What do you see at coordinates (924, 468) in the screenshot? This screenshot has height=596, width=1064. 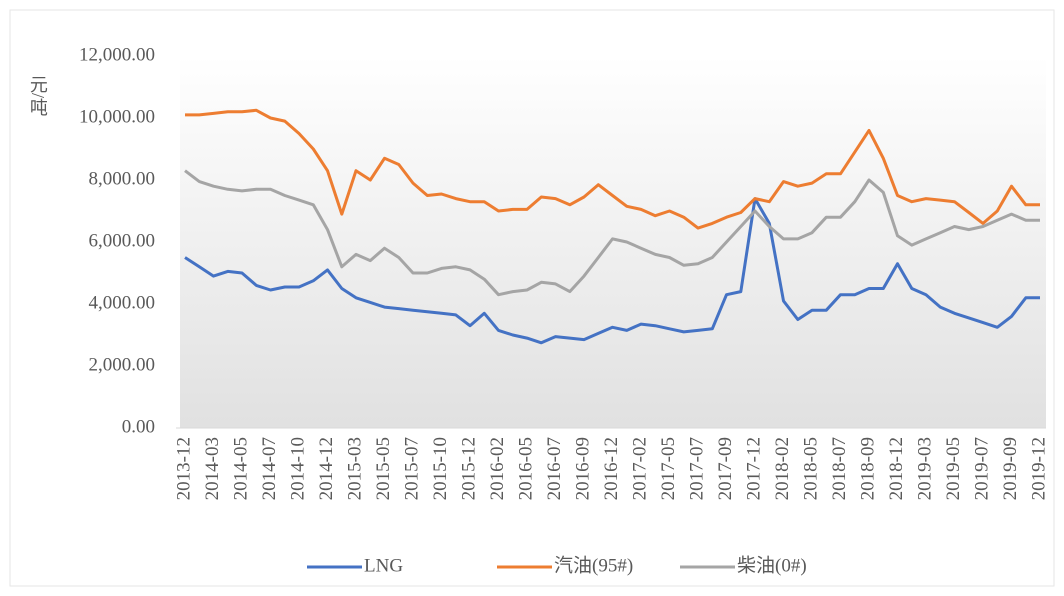 I see `x-tick-label: 2019-03` at bounding box center [924, 468].